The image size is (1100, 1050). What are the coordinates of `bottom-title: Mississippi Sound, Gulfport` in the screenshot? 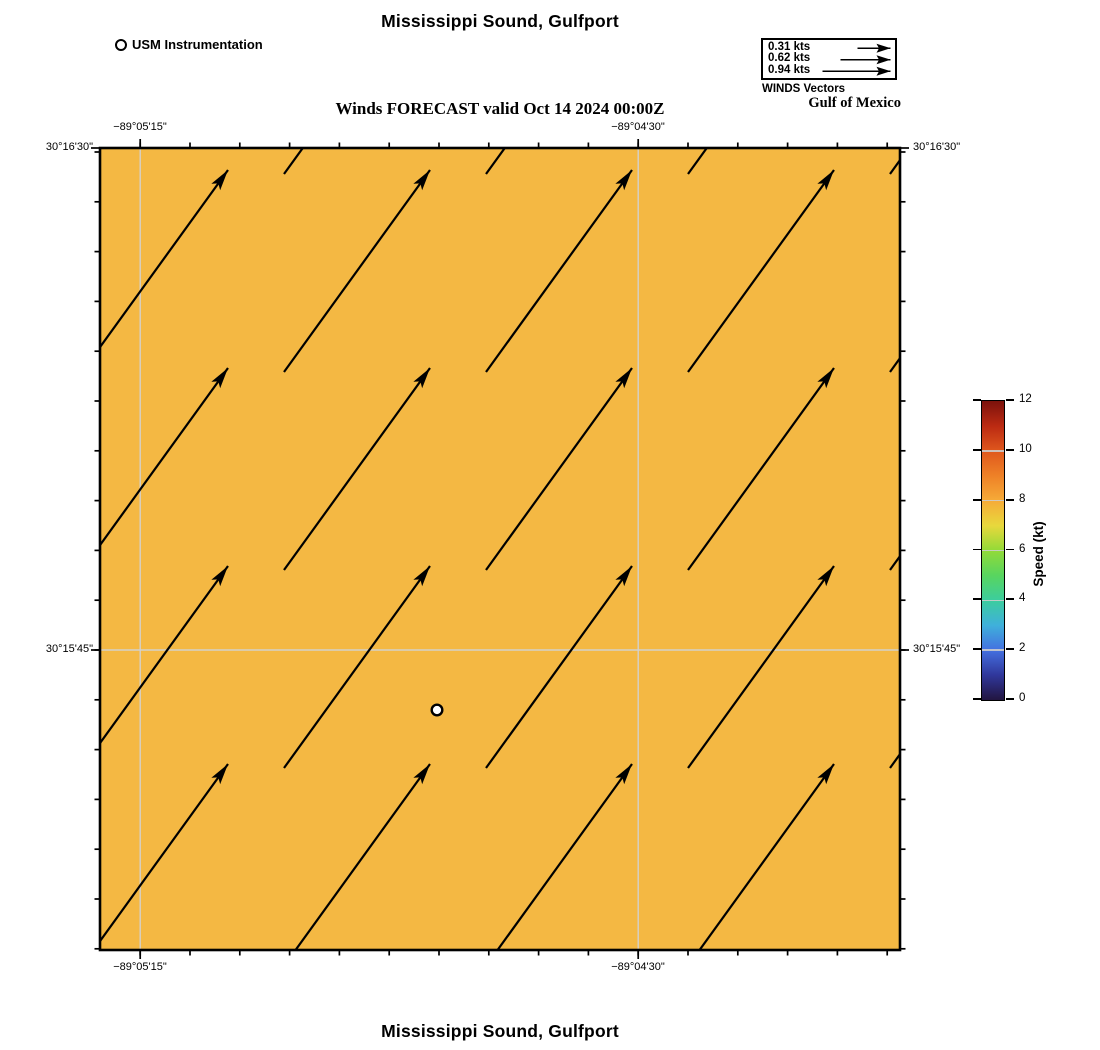 It's located at (500, 1031).